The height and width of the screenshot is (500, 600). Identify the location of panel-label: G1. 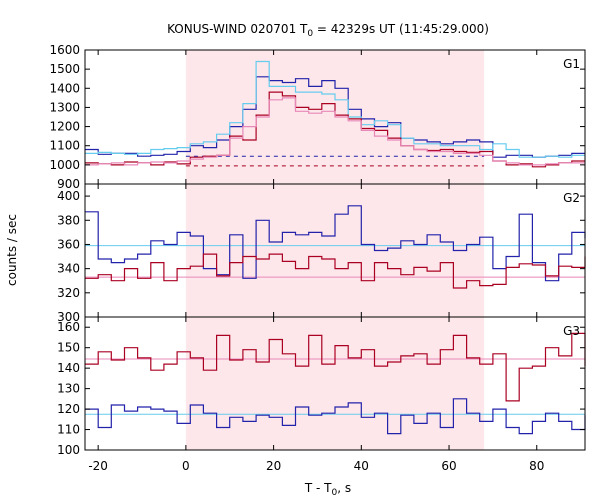
(571, 64).